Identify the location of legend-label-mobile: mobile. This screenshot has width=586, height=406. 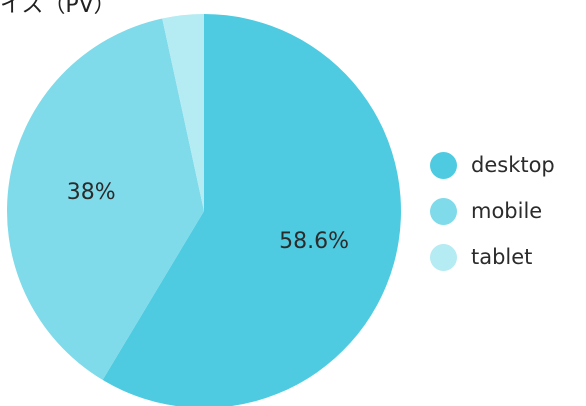
(507, 211).